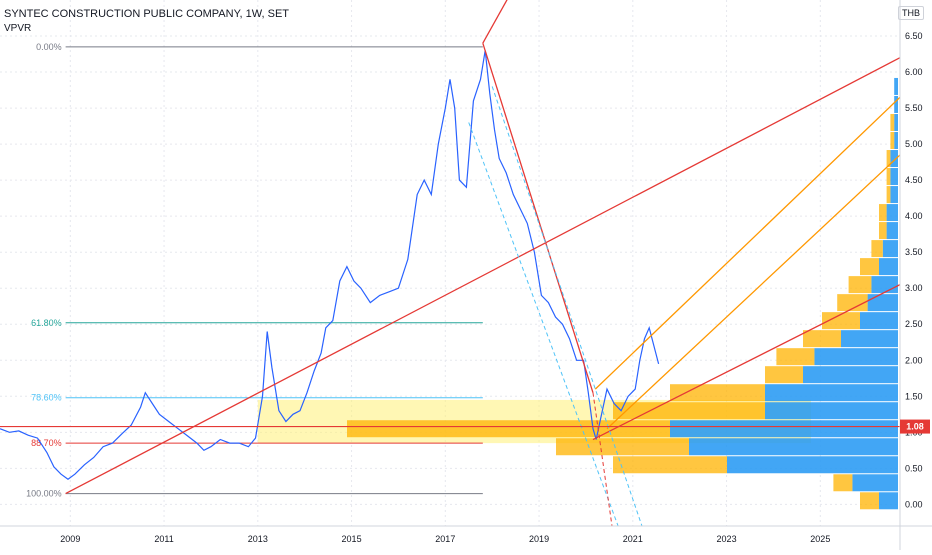 The height and width of the screenshot is (555, 932). Describe the element at coordinates (914, 180) in the screenshot. I see `y-tick-label: 4.50` at that location.